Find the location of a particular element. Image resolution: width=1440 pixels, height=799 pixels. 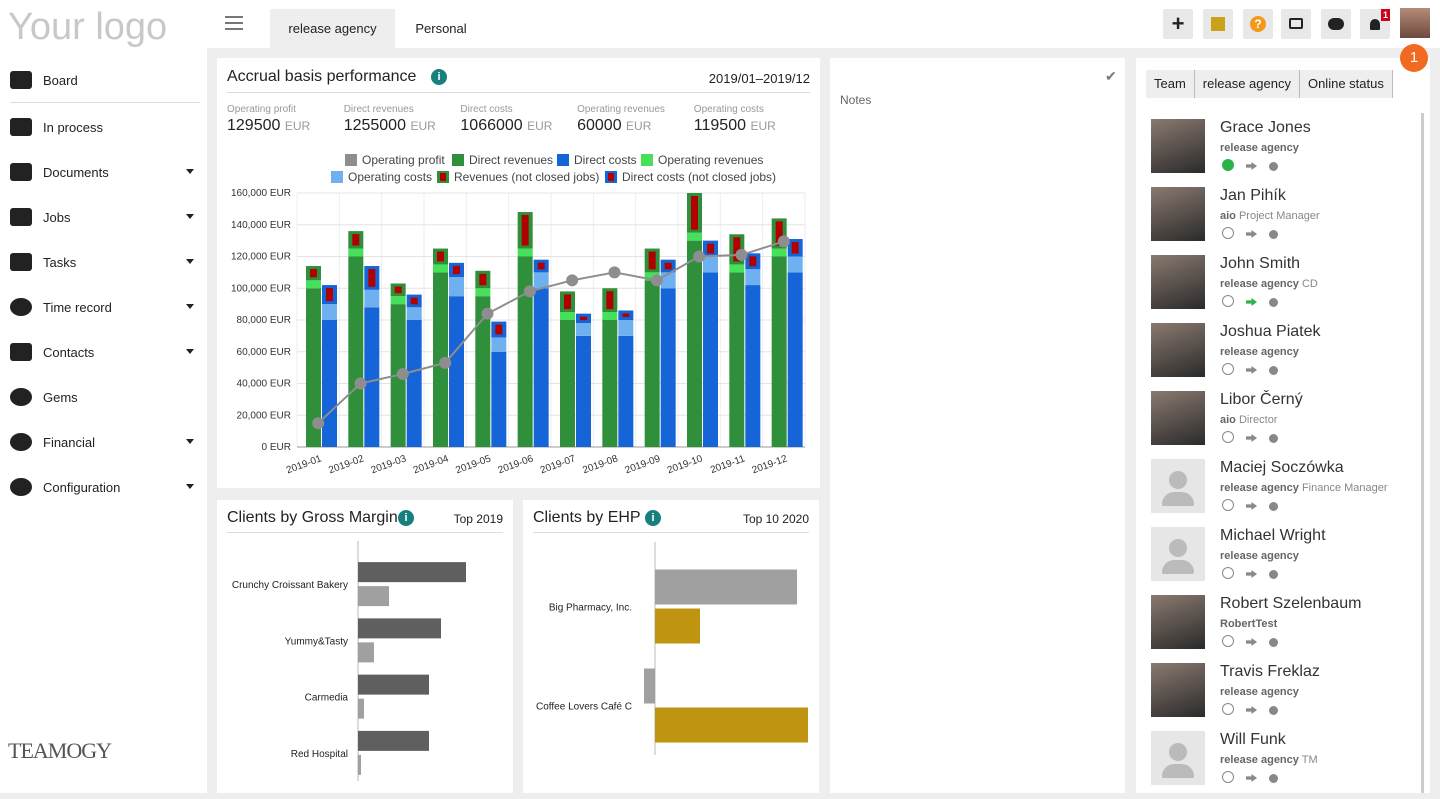

team-member: John Smith release agency CD is located at coordinates (1286, 289).